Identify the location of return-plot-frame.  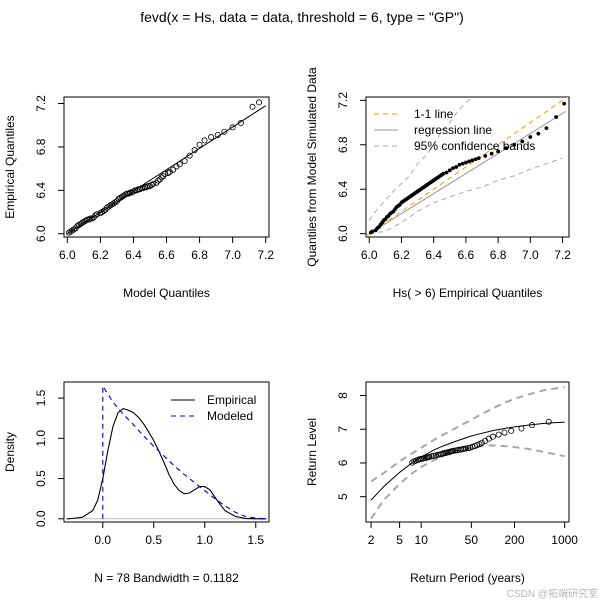
(467, 452).